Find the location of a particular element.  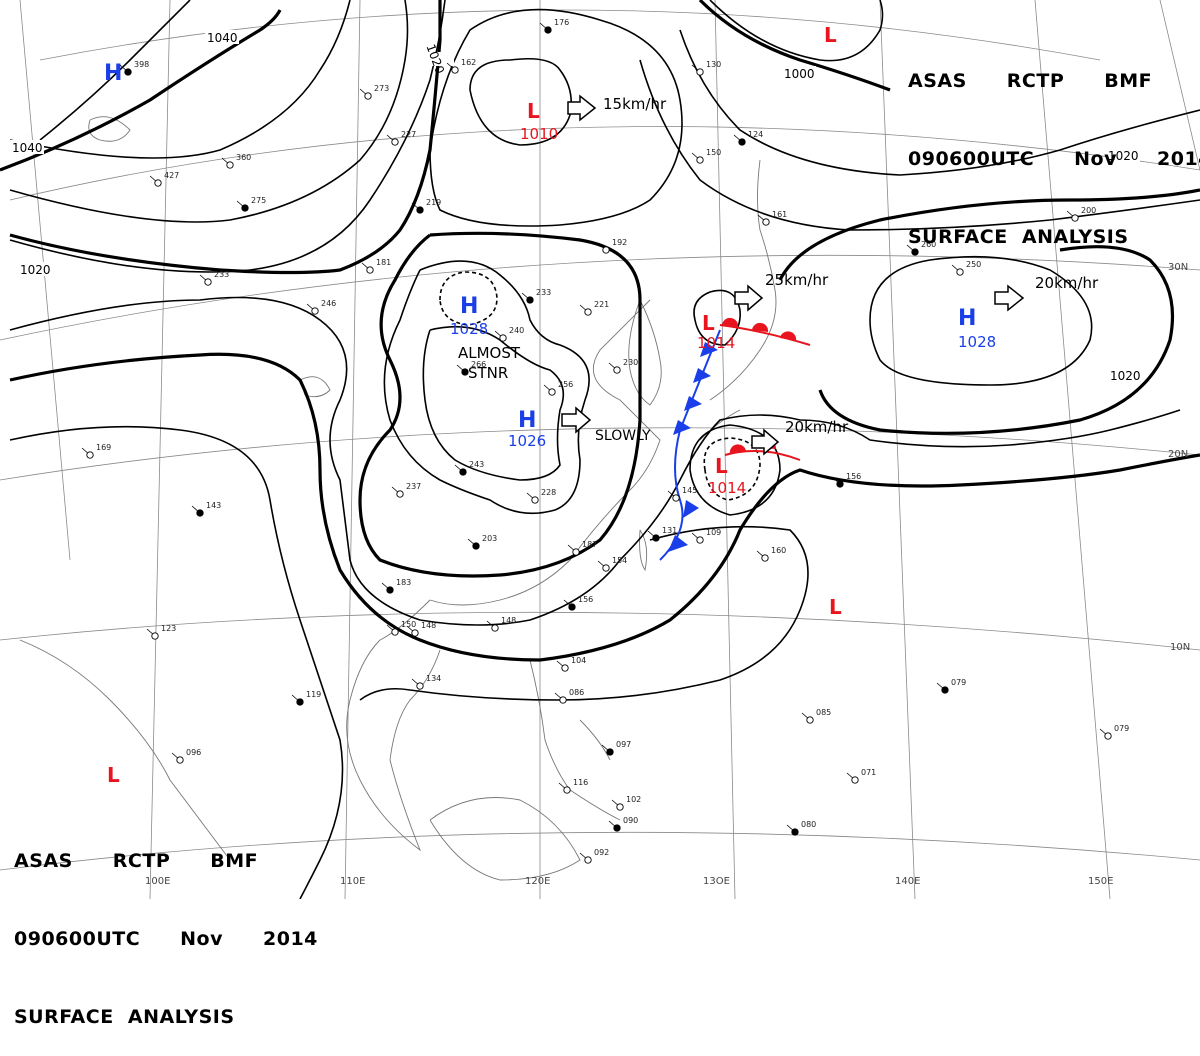

station-plot: 160 is located at coordinates (771, 554).